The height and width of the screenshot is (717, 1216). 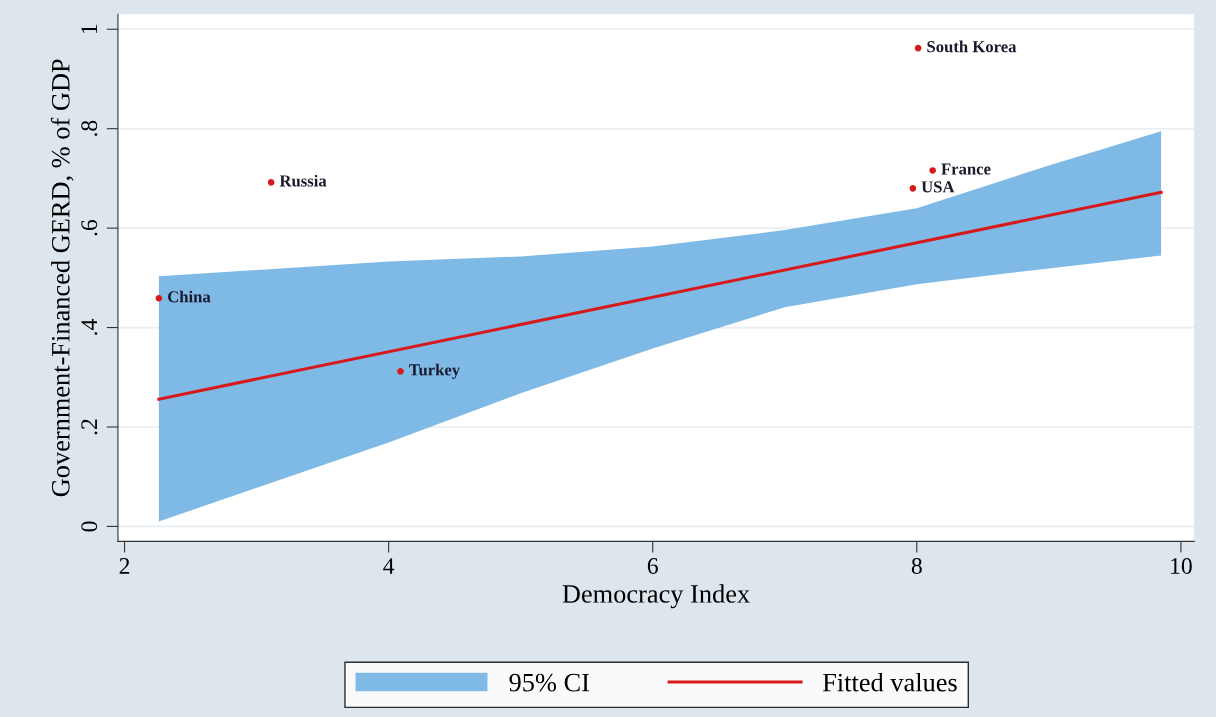 What do you see at coordinates (938, 187) in the screenshot?
I see `annotation: USA` at bounding box center [938, 187].